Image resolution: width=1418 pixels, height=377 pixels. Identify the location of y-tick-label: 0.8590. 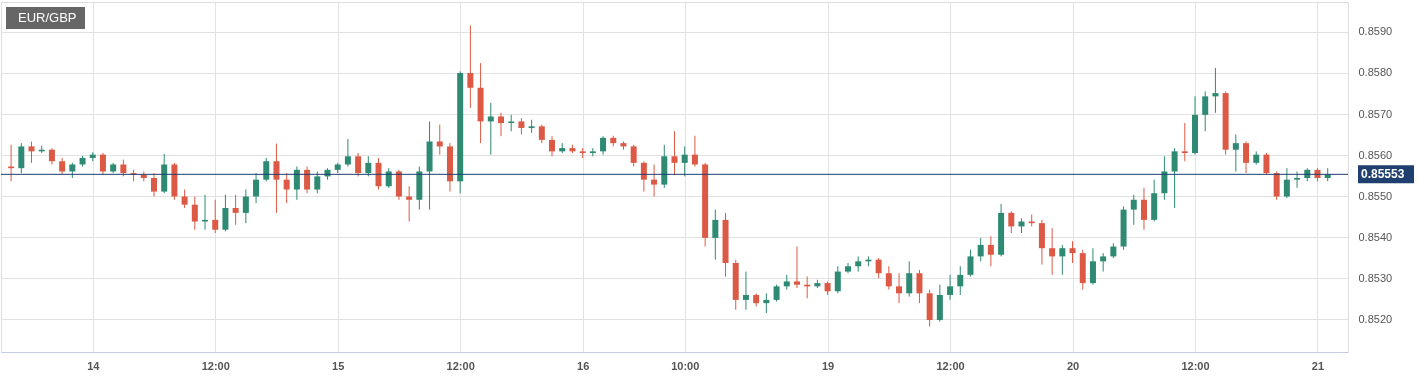
(1375, 31).